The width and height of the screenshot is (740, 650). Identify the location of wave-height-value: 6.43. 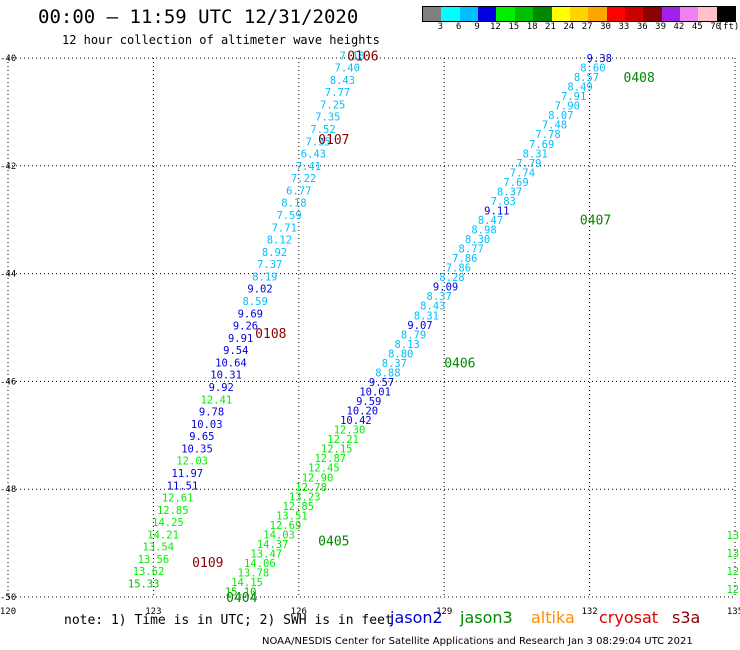
(313, 155).